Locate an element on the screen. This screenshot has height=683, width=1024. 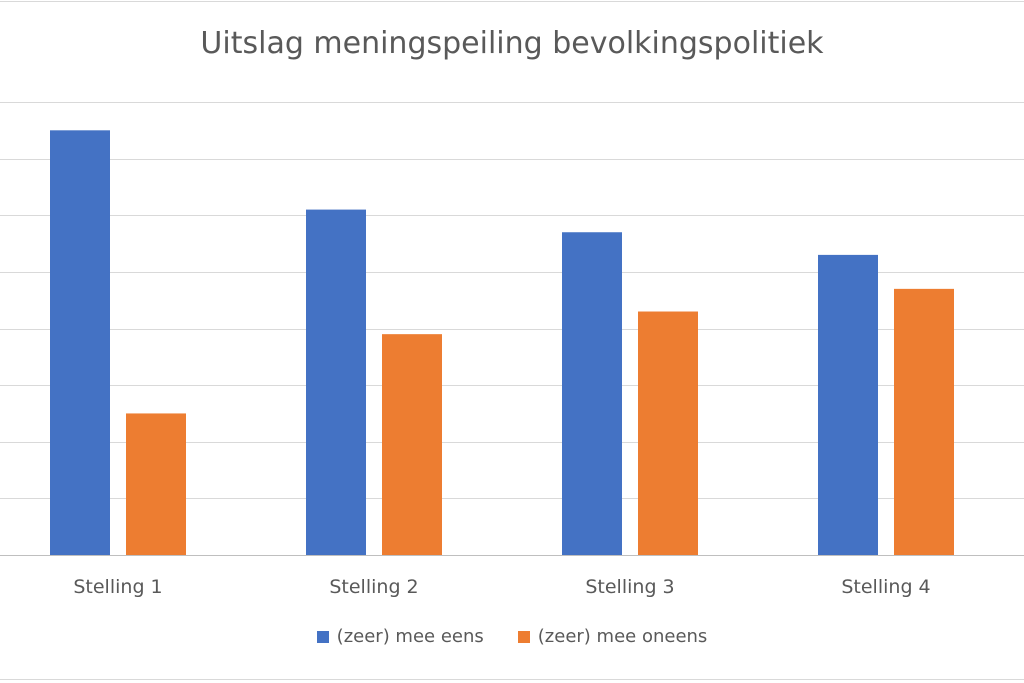
x-tick-label: Stelling 3 is located at coordinates (629, 587).